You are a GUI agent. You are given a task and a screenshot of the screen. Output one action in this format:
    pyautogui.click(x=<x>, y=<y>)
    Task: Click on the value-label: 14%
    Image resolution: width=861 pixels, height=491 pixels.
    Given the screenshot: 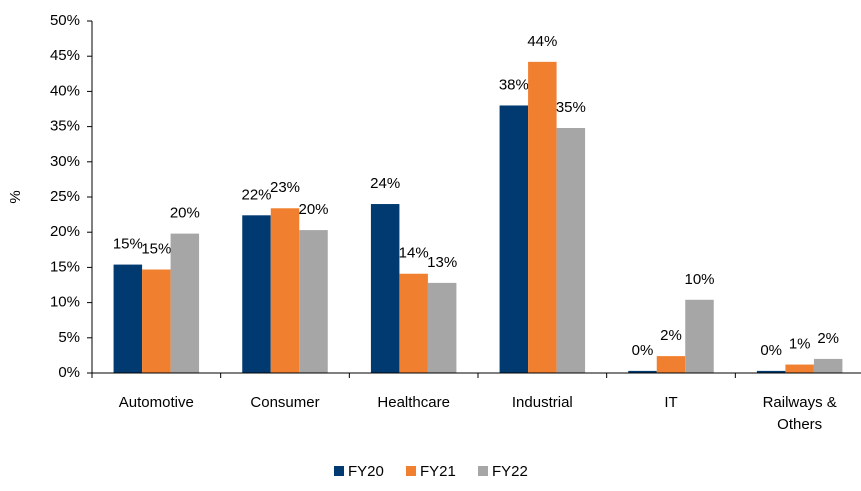 What is the action you would take?
    pyautogui.click(x=414, y=253)
    